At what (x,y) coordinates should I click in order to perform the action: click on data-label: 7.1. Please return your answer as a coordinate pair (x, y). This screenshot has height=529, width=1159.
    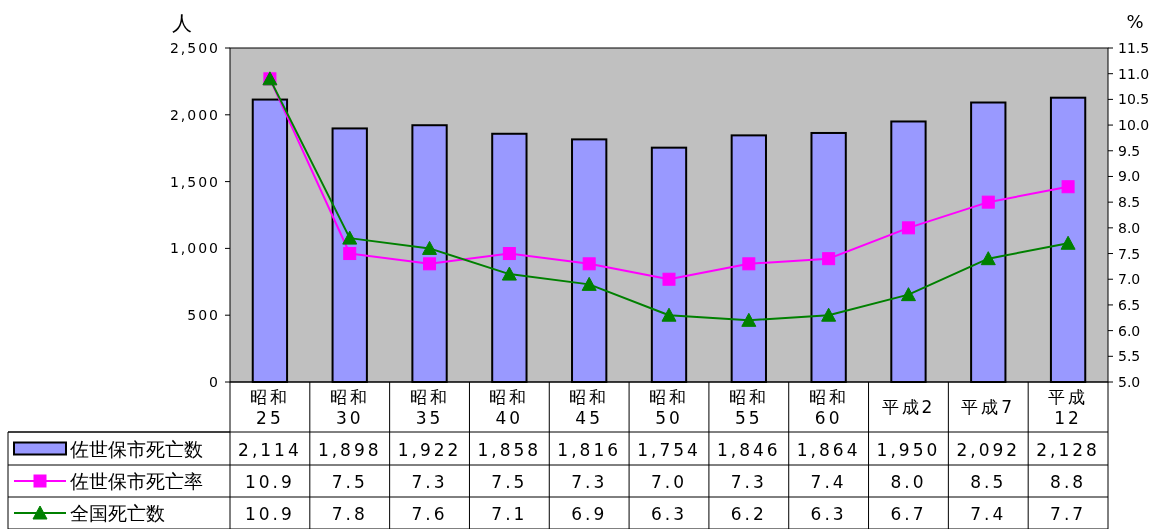
    Looking at the image, I should click on (509, 514).